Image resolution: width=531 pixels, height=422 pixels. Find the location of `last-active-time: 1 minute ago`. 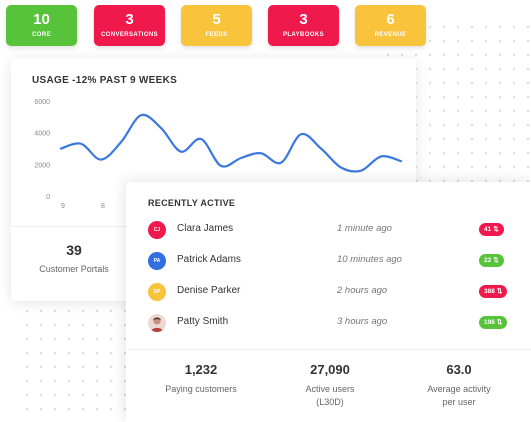

last-active-time: 1 minute ago is located at coordinates (364, 228).